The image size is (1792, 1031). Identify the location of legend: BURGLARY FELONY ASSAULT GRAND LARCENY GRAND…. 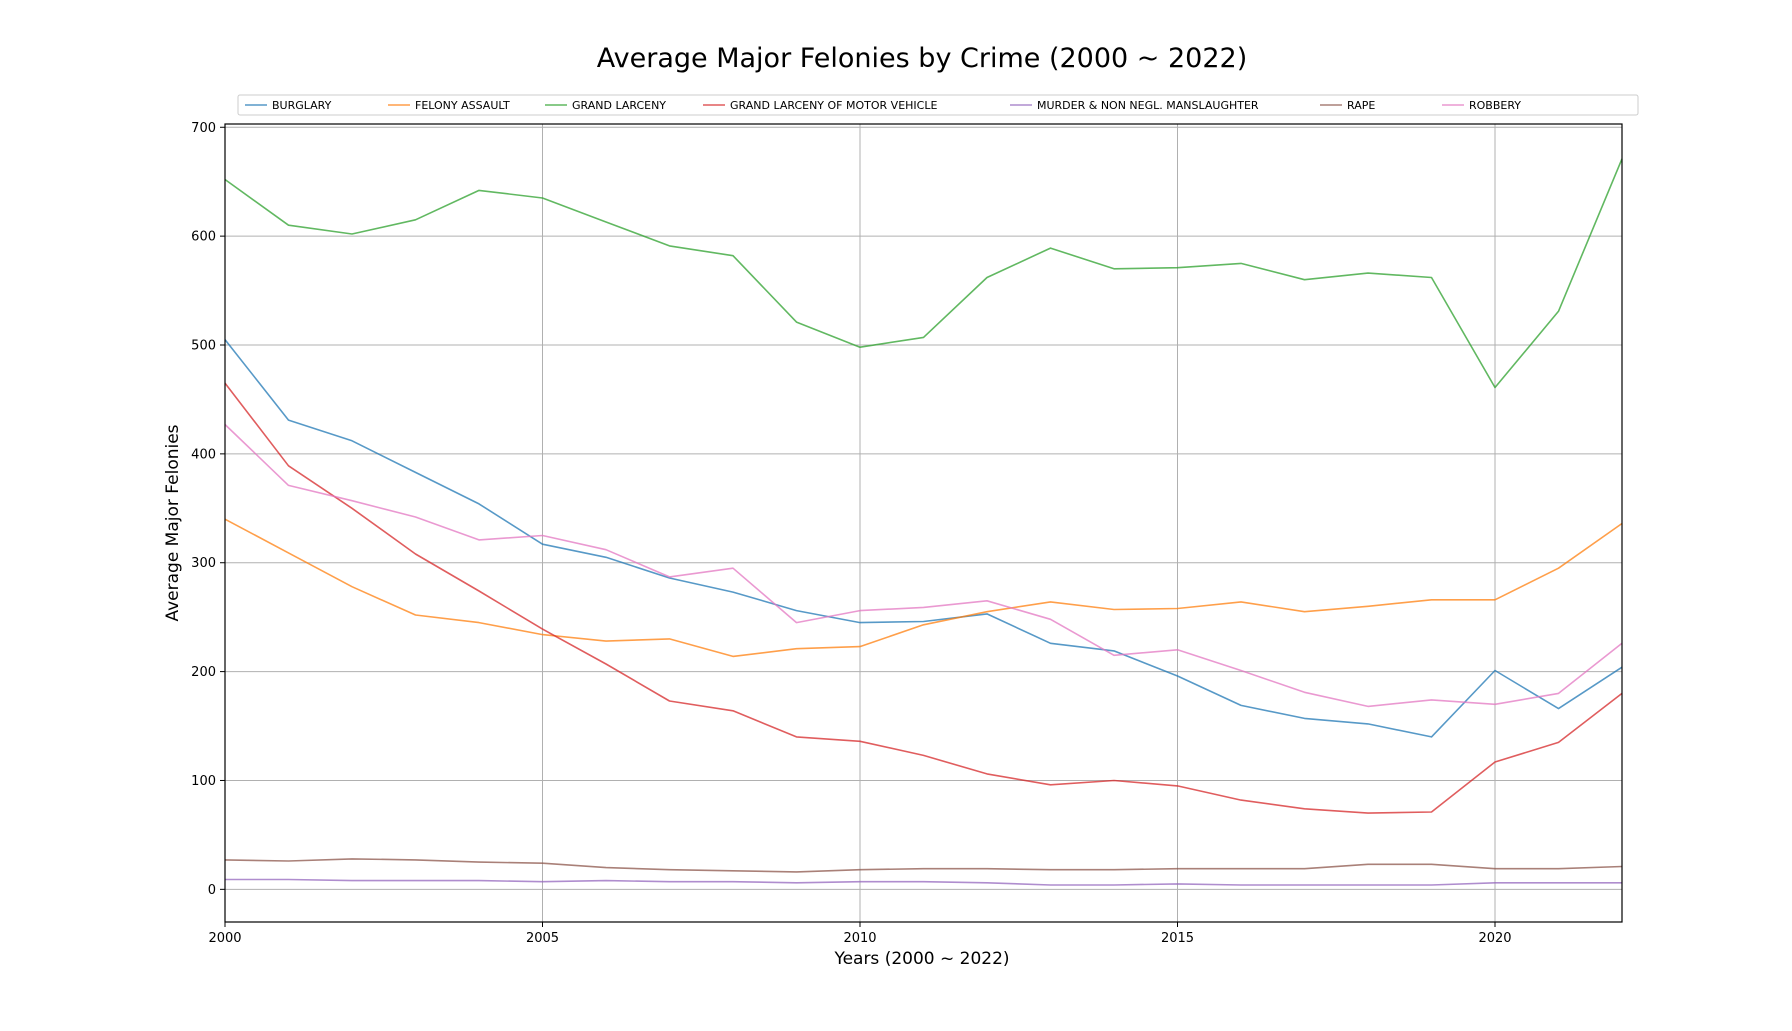
(938, 105).